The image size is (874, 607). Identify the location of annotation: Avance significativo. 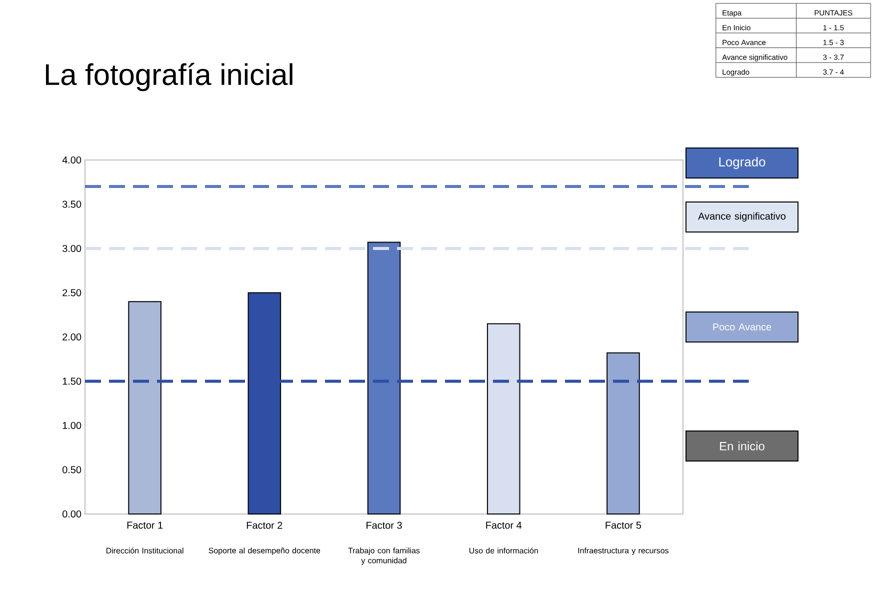
(742, 217).